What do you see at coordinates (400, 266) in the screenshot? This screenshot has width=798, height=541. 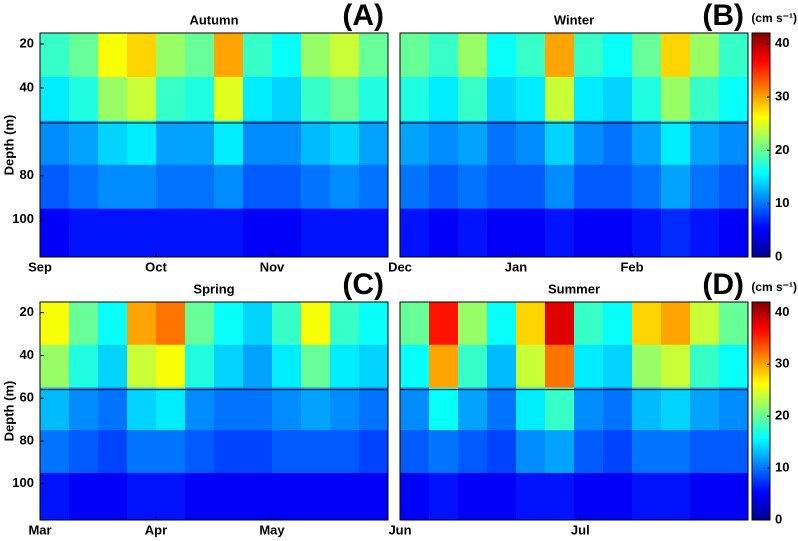 I see `x-tick-label: Dec` at bounding box center [400, 266].